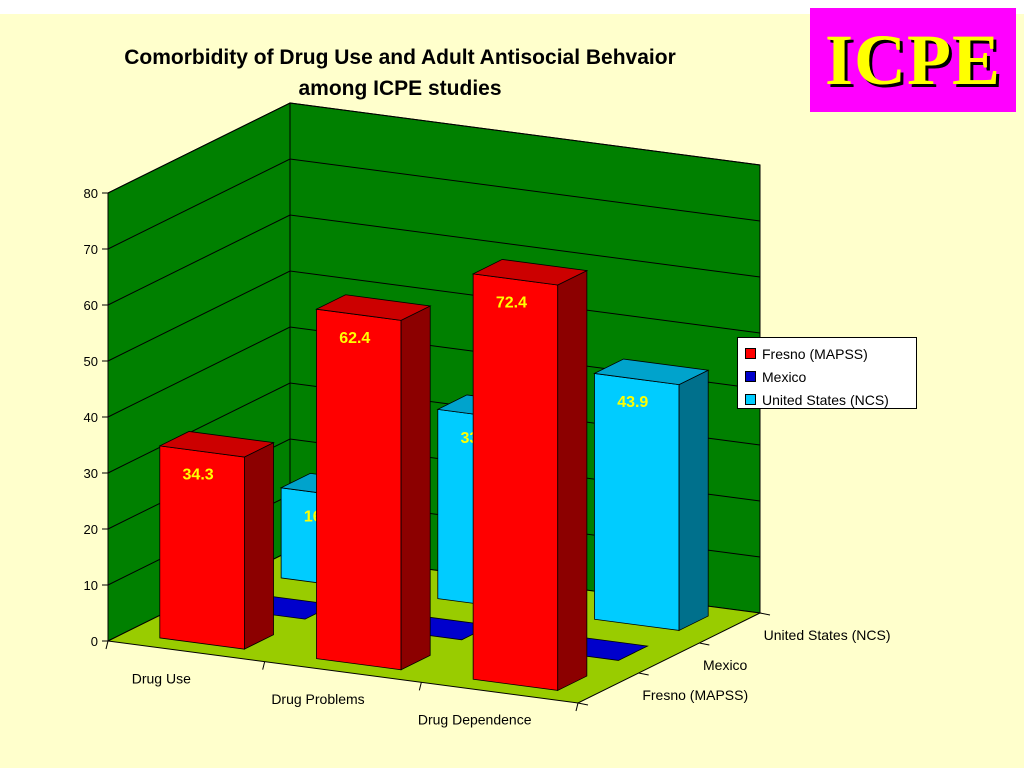 The height and width of the screenshot is (768, 1024). What do you see at coordinates (198, 474) in the screenshot?
I see `data-label-fresno-mapss-drug-use: 34.3` at bounding box center [198, 474].